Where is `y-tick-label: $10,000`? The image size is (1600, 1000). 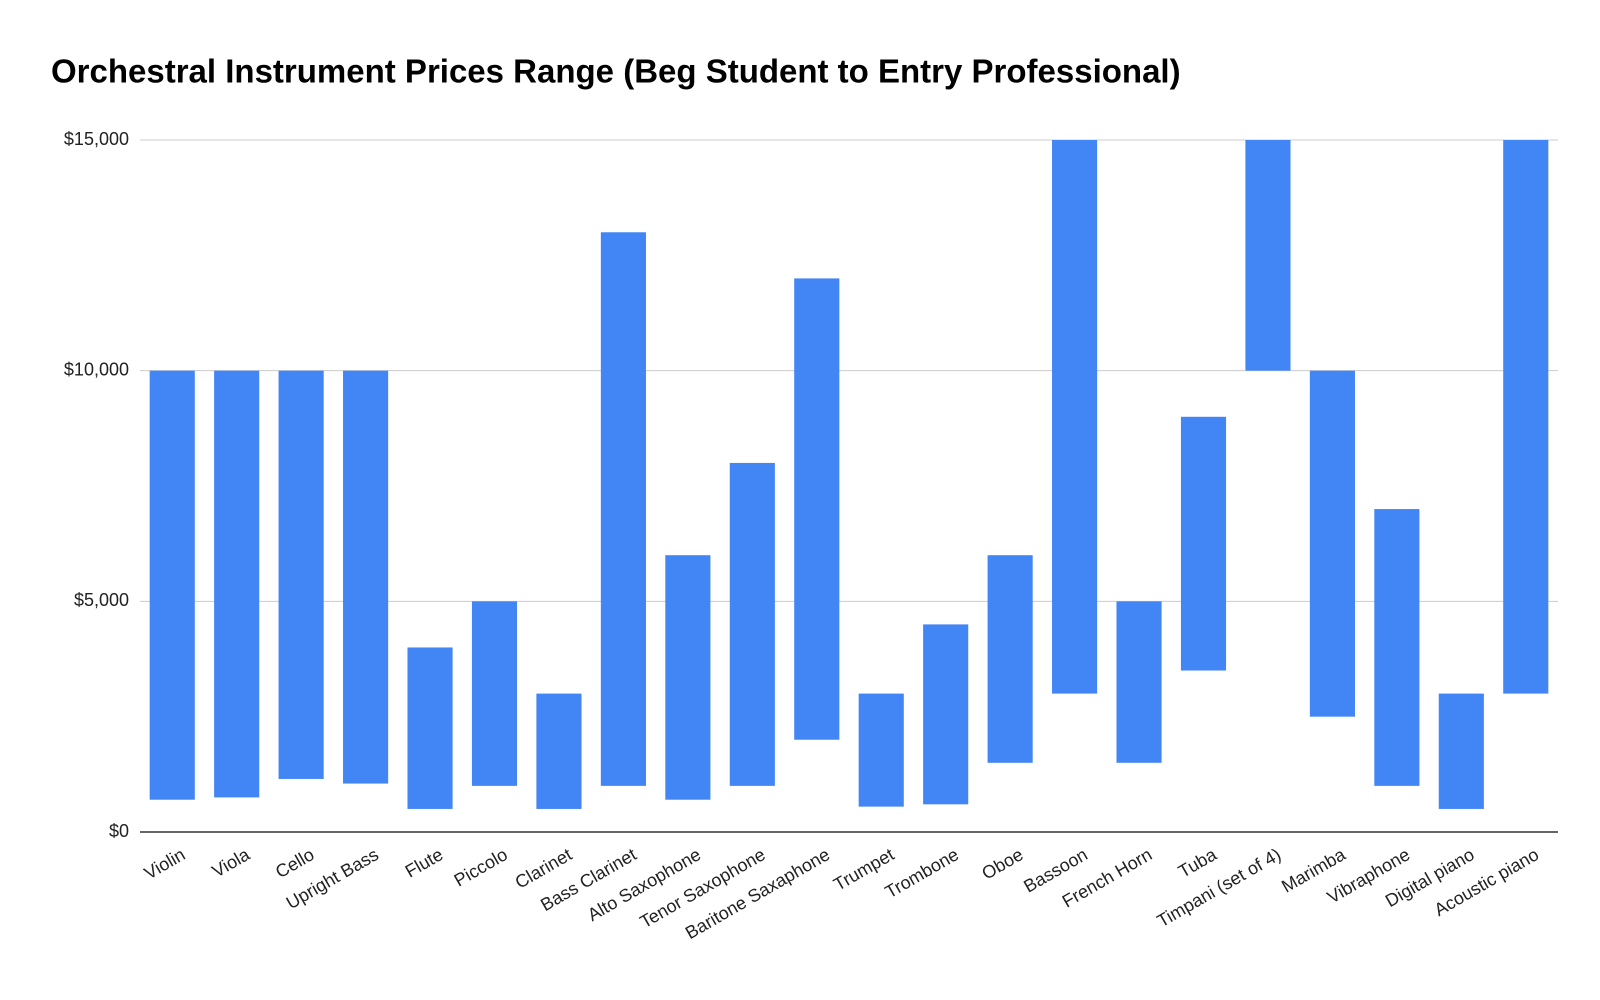 y-tick-label: $10,000 is located at coordinates (96, 369).